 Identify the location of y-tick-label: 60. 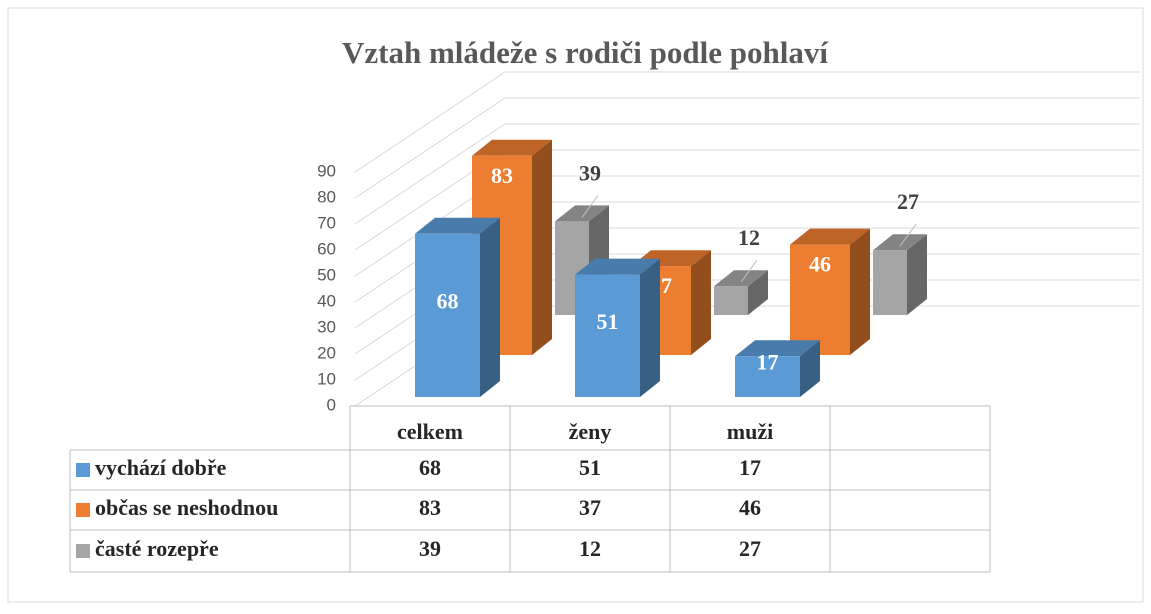
(326, 248).